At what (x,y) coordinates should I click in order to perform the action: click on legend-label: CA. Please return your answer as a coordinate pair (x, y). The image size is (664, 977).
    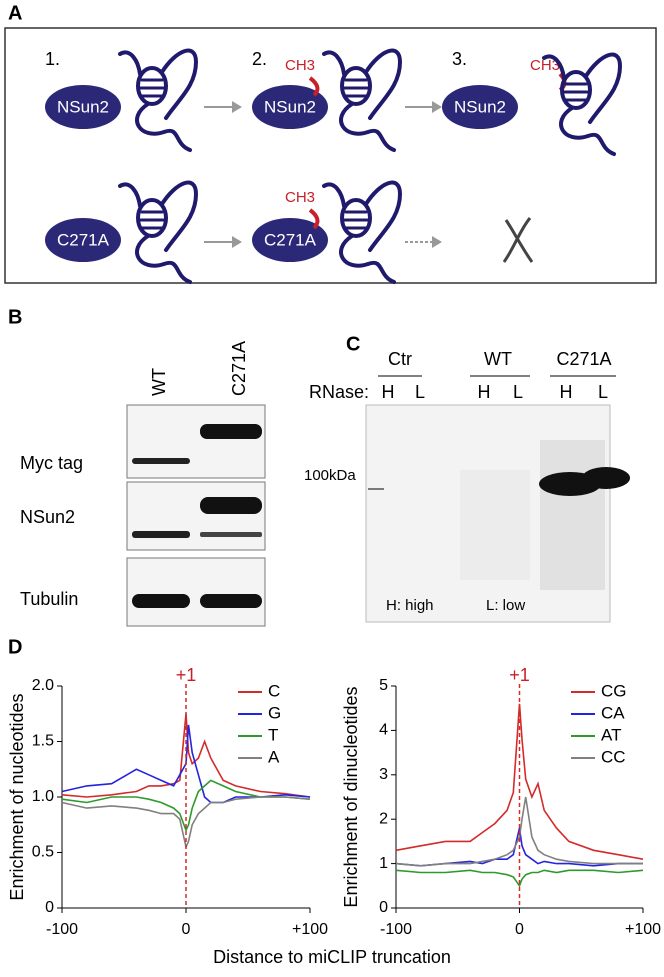
    Looking at the image, I should click on (613, 712).